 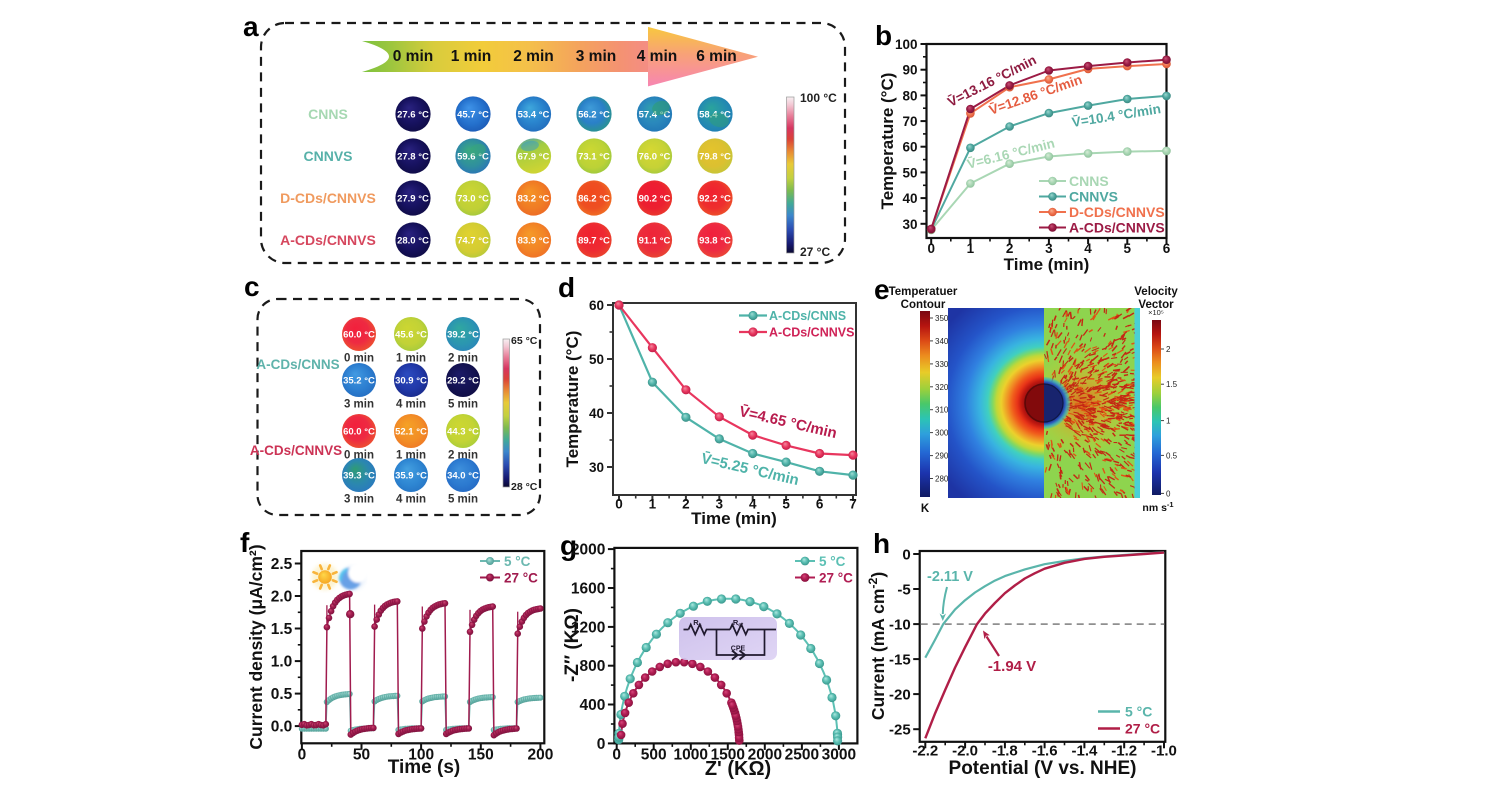 I want to click on svg-text: 35.9 °C, so click(x=411, y=476).